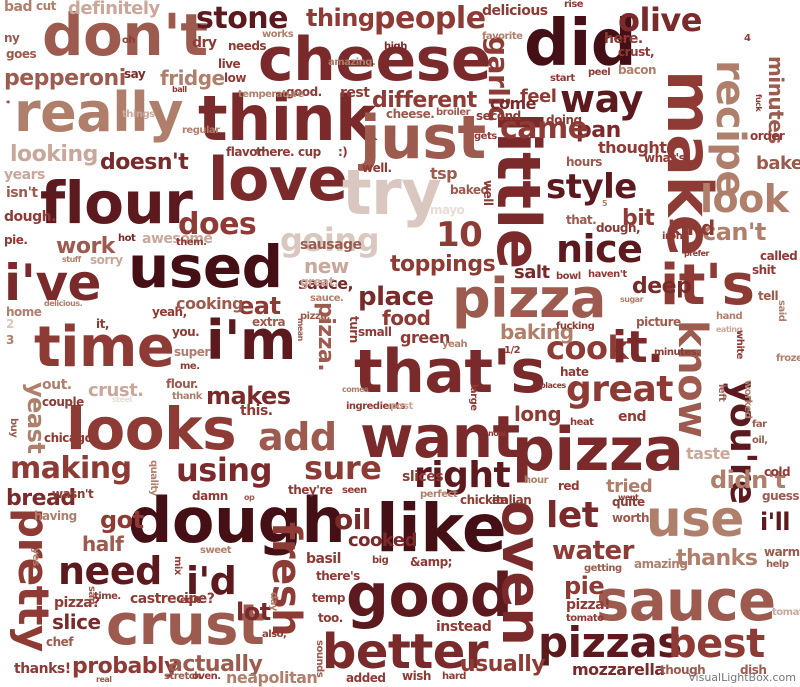  Describe the element at coordinates (355, 389) in the screenshot. I see `word: comes` at that location.